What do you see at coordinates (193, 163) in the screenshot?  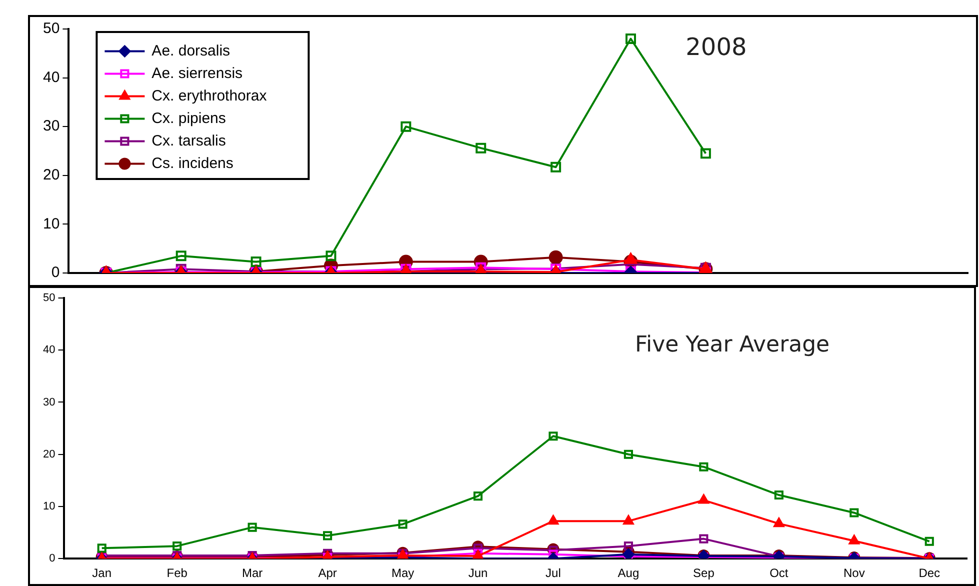 I see `legend-label: Cs. incidens` at bounding box center [193, 163].